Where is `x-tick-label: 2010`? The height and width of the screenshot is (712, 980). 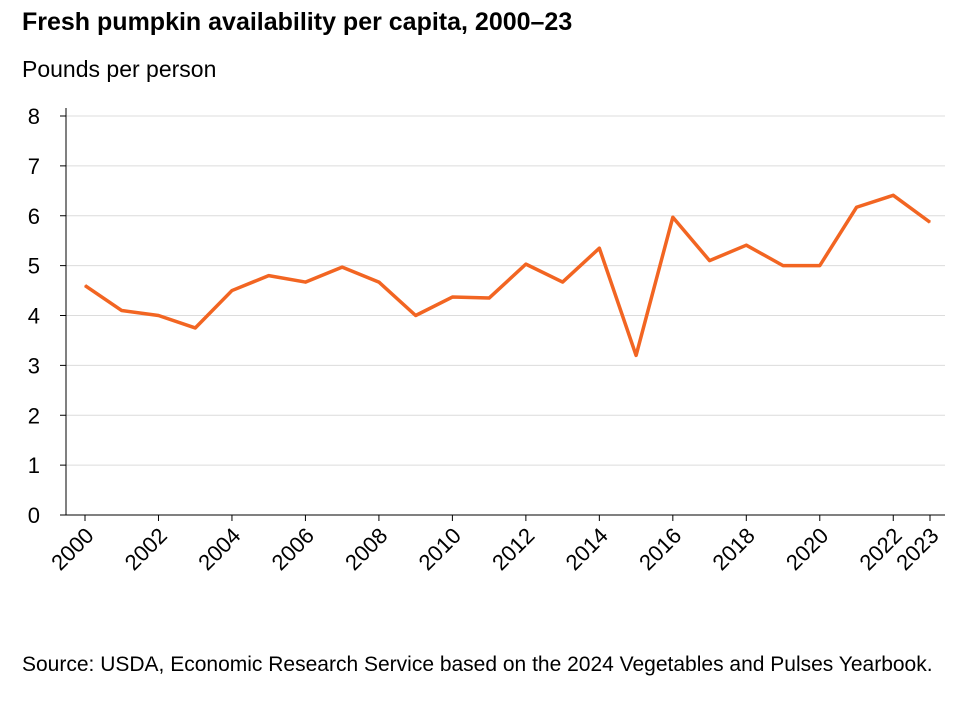 x-tick-label: 2010 is located at coordinates (440, 549).